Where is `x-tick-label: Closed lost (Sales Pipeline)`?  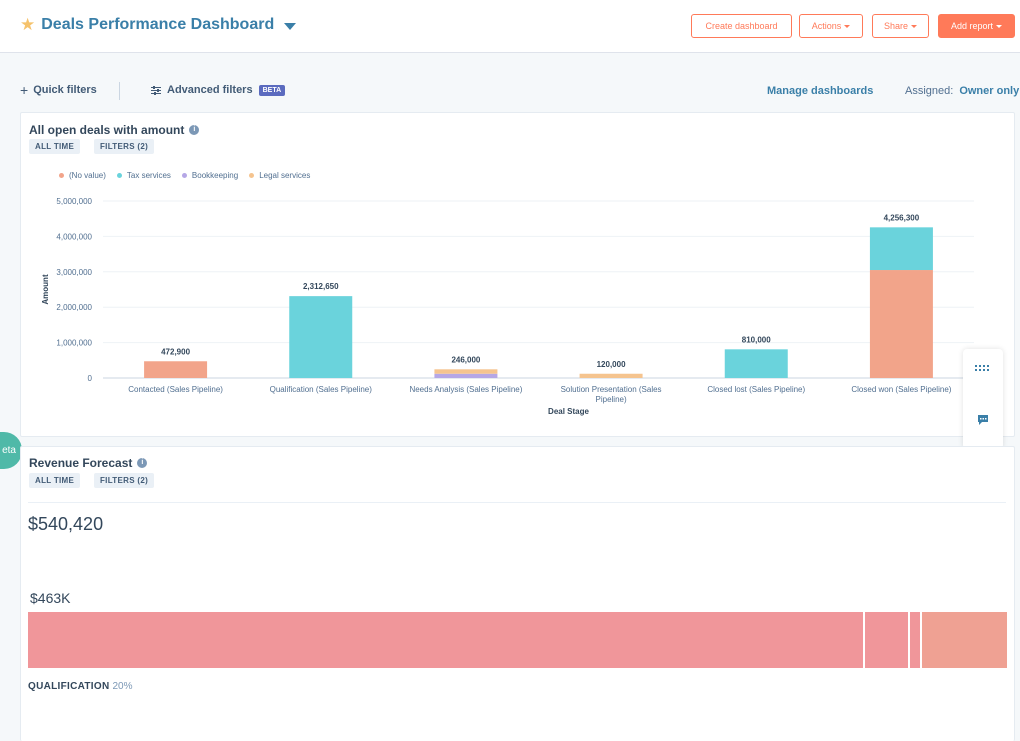
x-tick-label: Closed lost (Sales Pipeline) is located at coordinates (756, 389).